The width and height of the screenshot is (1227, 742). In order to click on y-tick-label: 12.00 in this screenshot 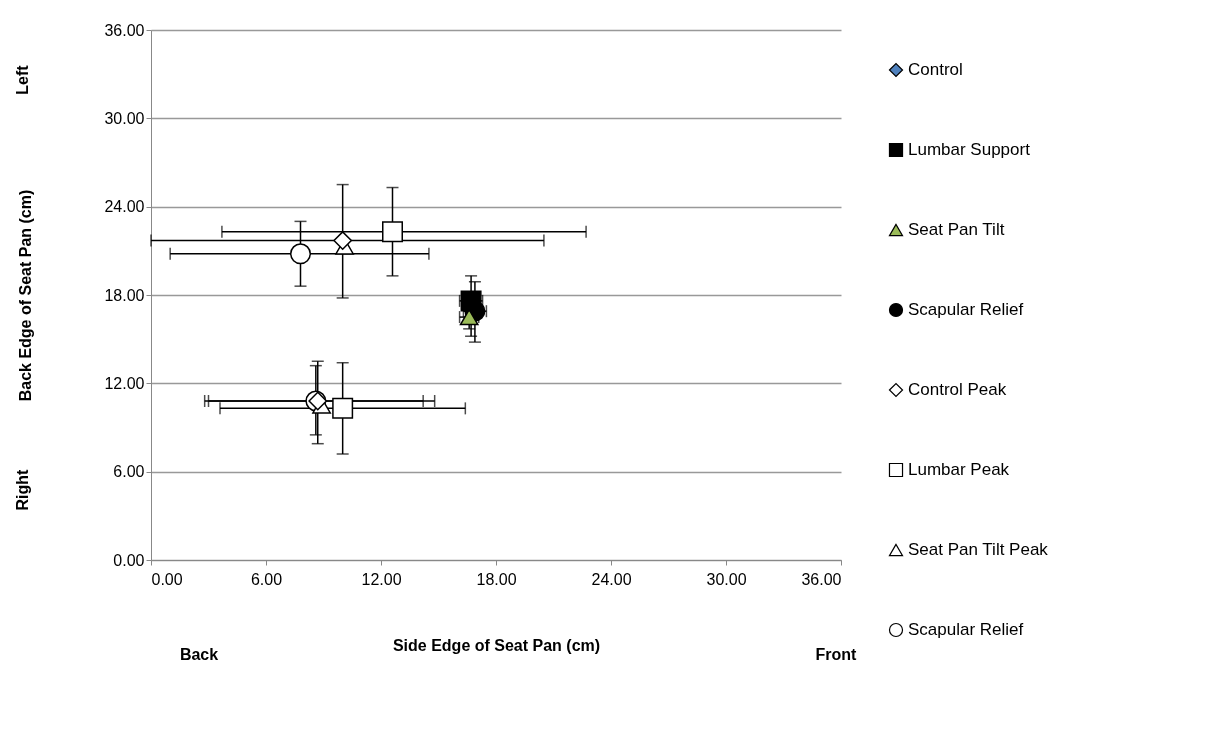, I will do `click(124, 383)`.